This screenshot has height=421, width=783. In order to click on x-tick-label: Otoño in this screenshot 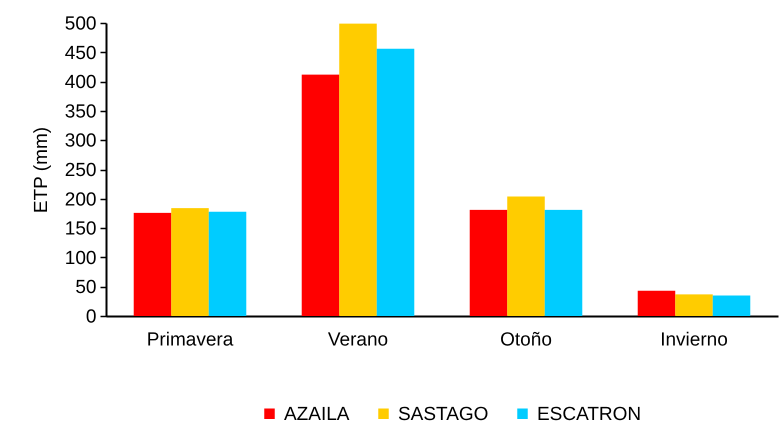, I will do `click(526, 340)`.